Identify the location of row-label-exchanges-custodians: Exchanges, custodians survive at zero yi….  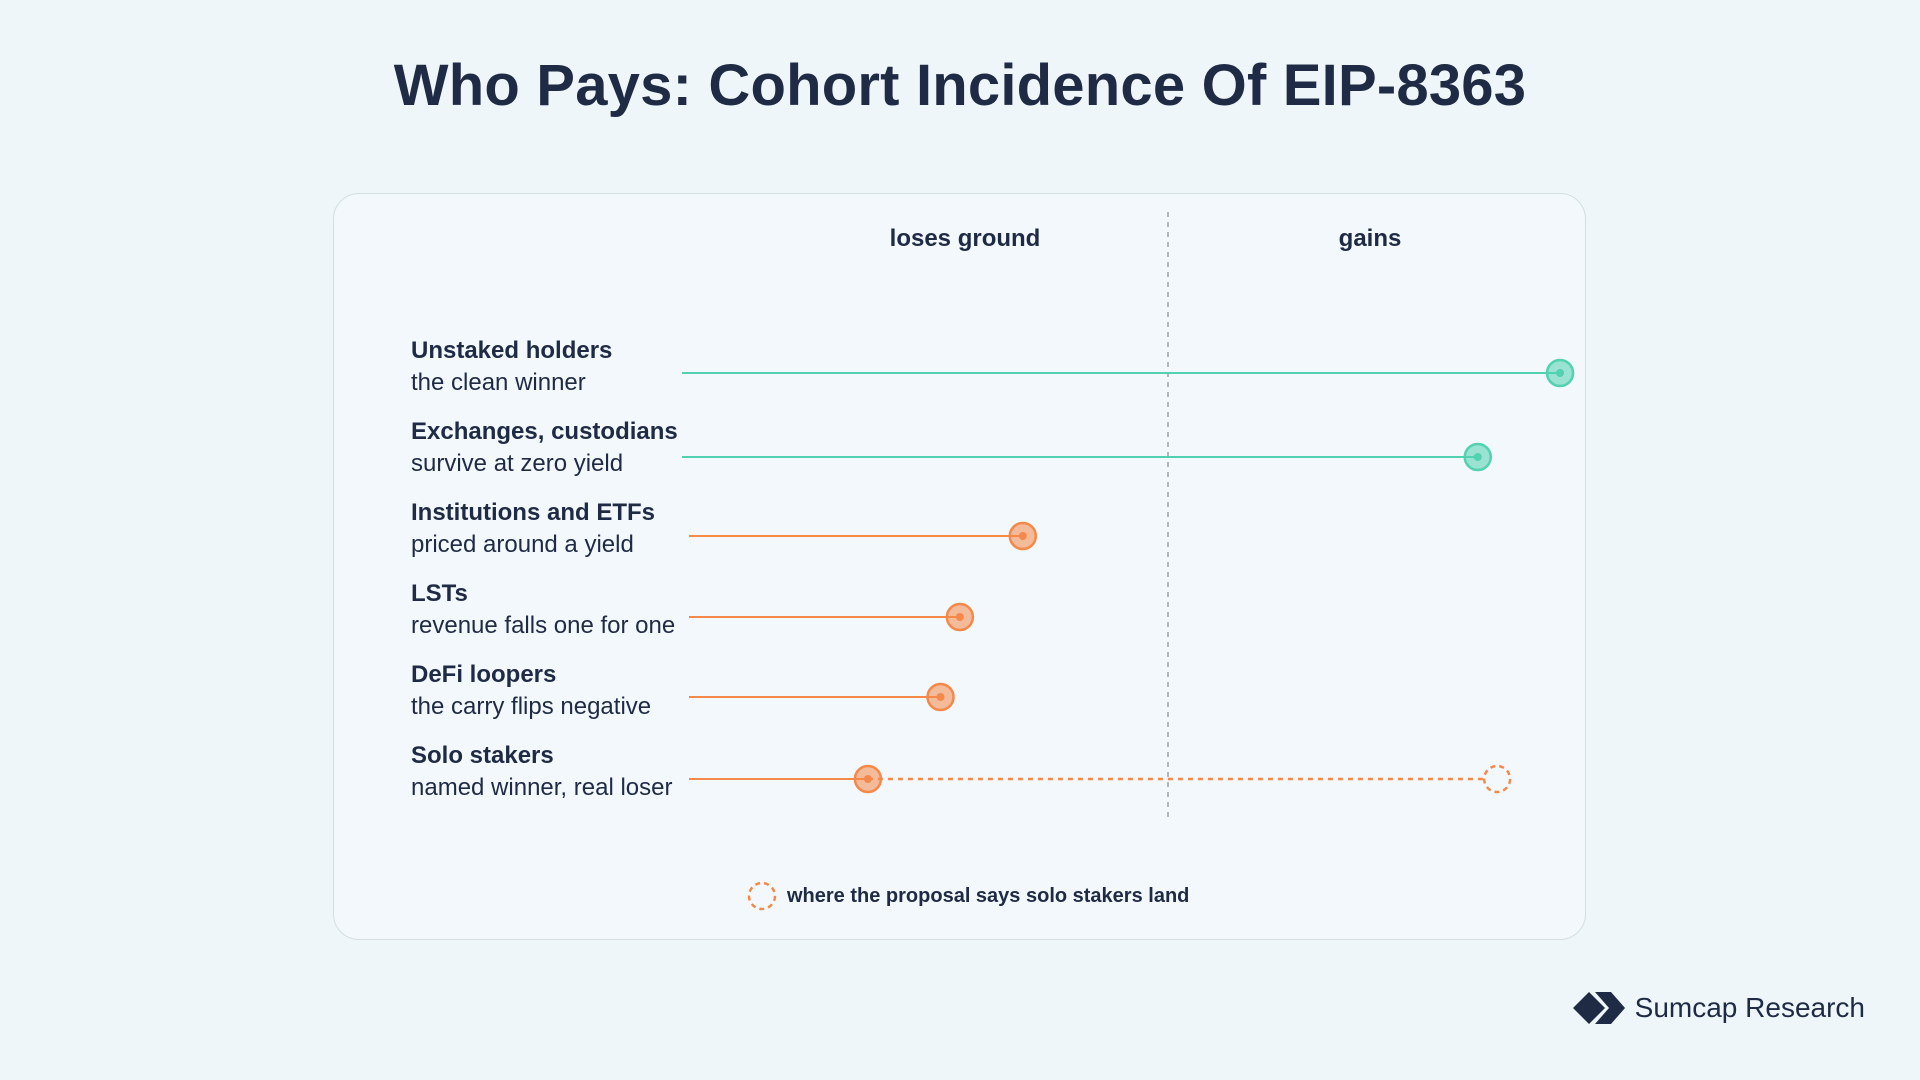
(544, 448).